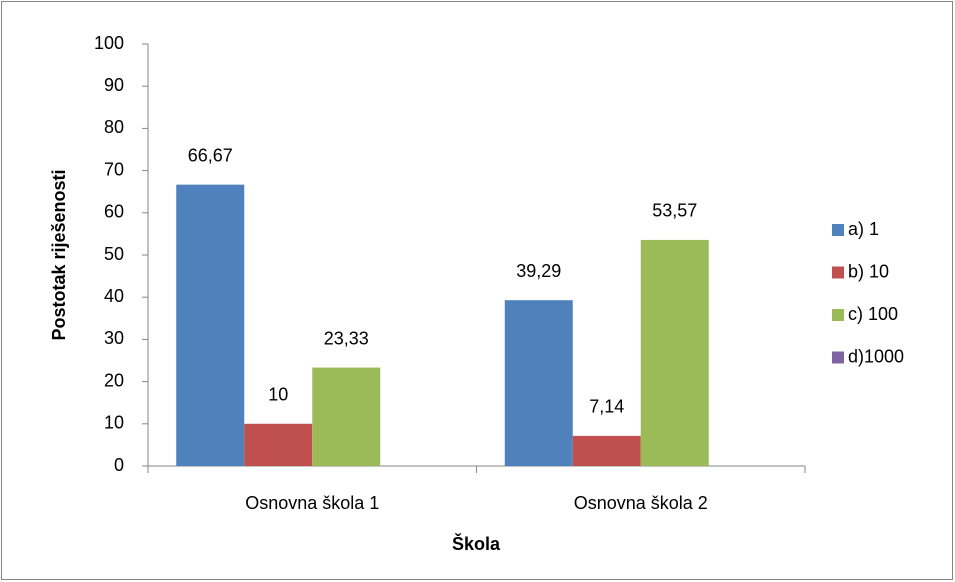  What do you see at coordinates (606, 407) in the screenshot?
I see `data-label: 7,14` at bounding box center [606, 407].